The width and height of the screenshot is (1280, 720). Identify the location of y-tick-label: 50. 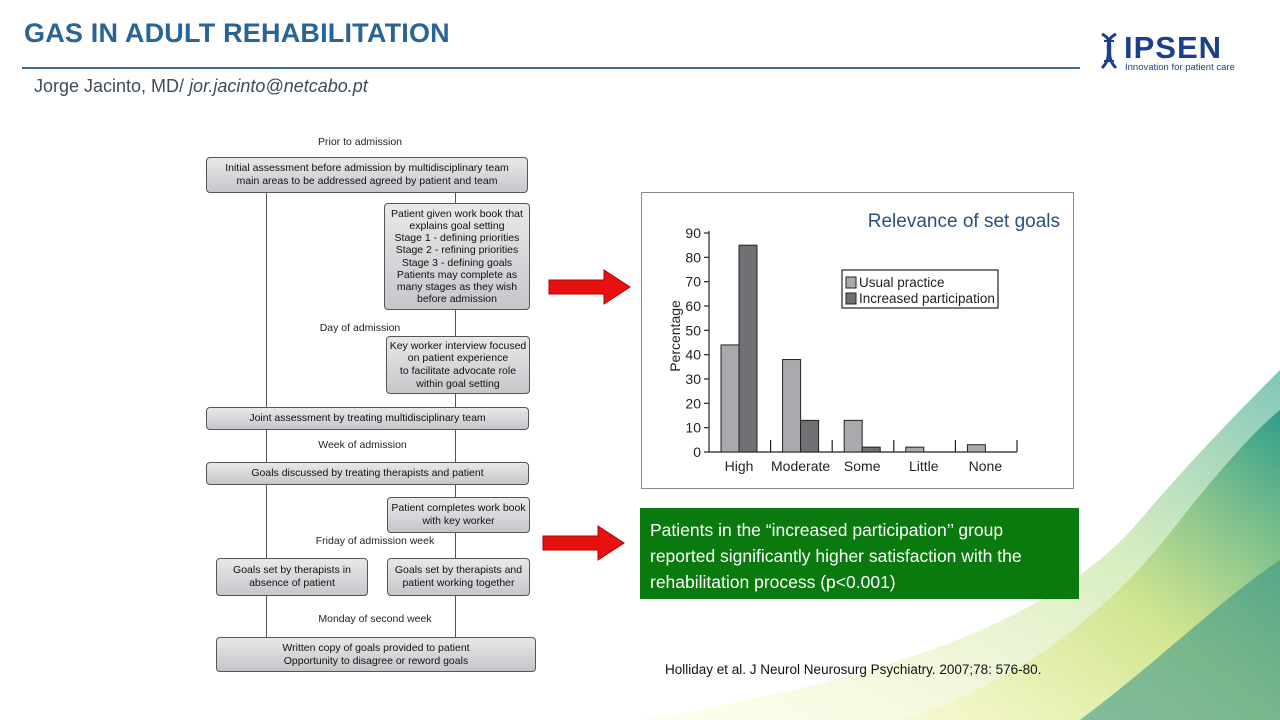
(693, 330).